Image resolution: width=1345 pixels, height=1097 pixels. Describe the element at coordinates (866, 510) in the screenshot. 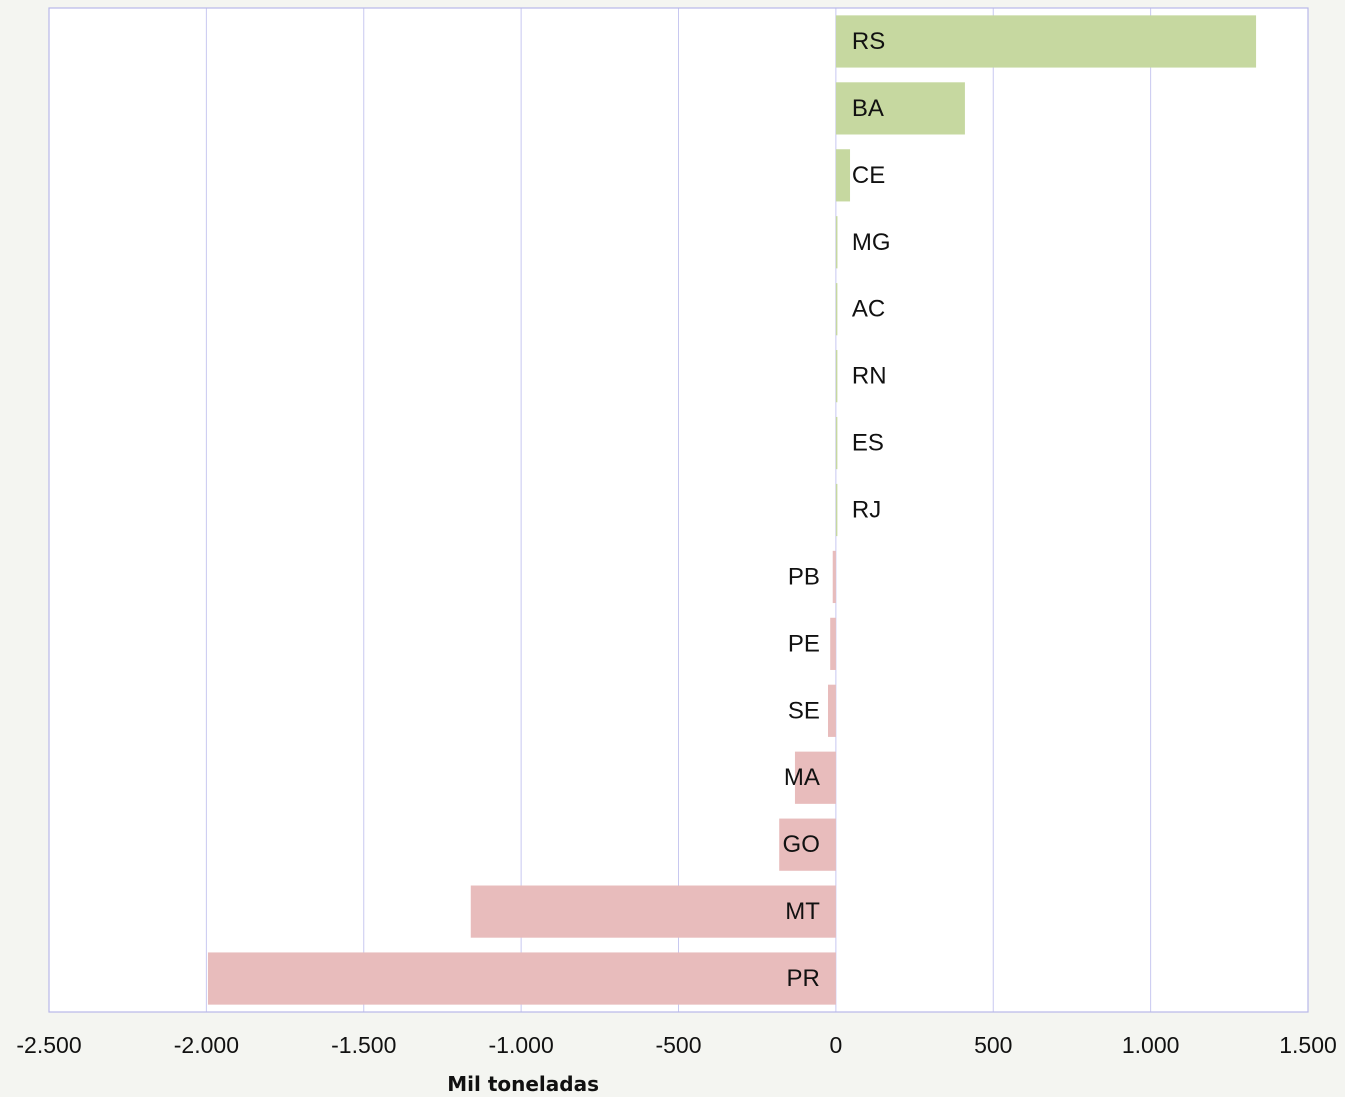

I see `bar-label-rj: RJ` at that location.